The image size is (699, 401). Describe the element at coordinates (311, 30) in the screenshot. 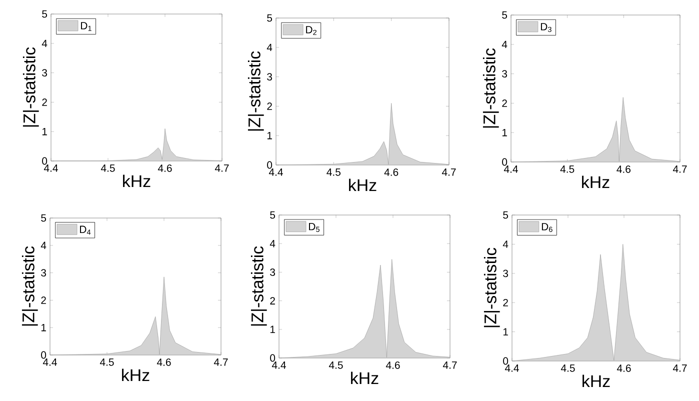

I see `legend-label: D$_{2}$` at that location.